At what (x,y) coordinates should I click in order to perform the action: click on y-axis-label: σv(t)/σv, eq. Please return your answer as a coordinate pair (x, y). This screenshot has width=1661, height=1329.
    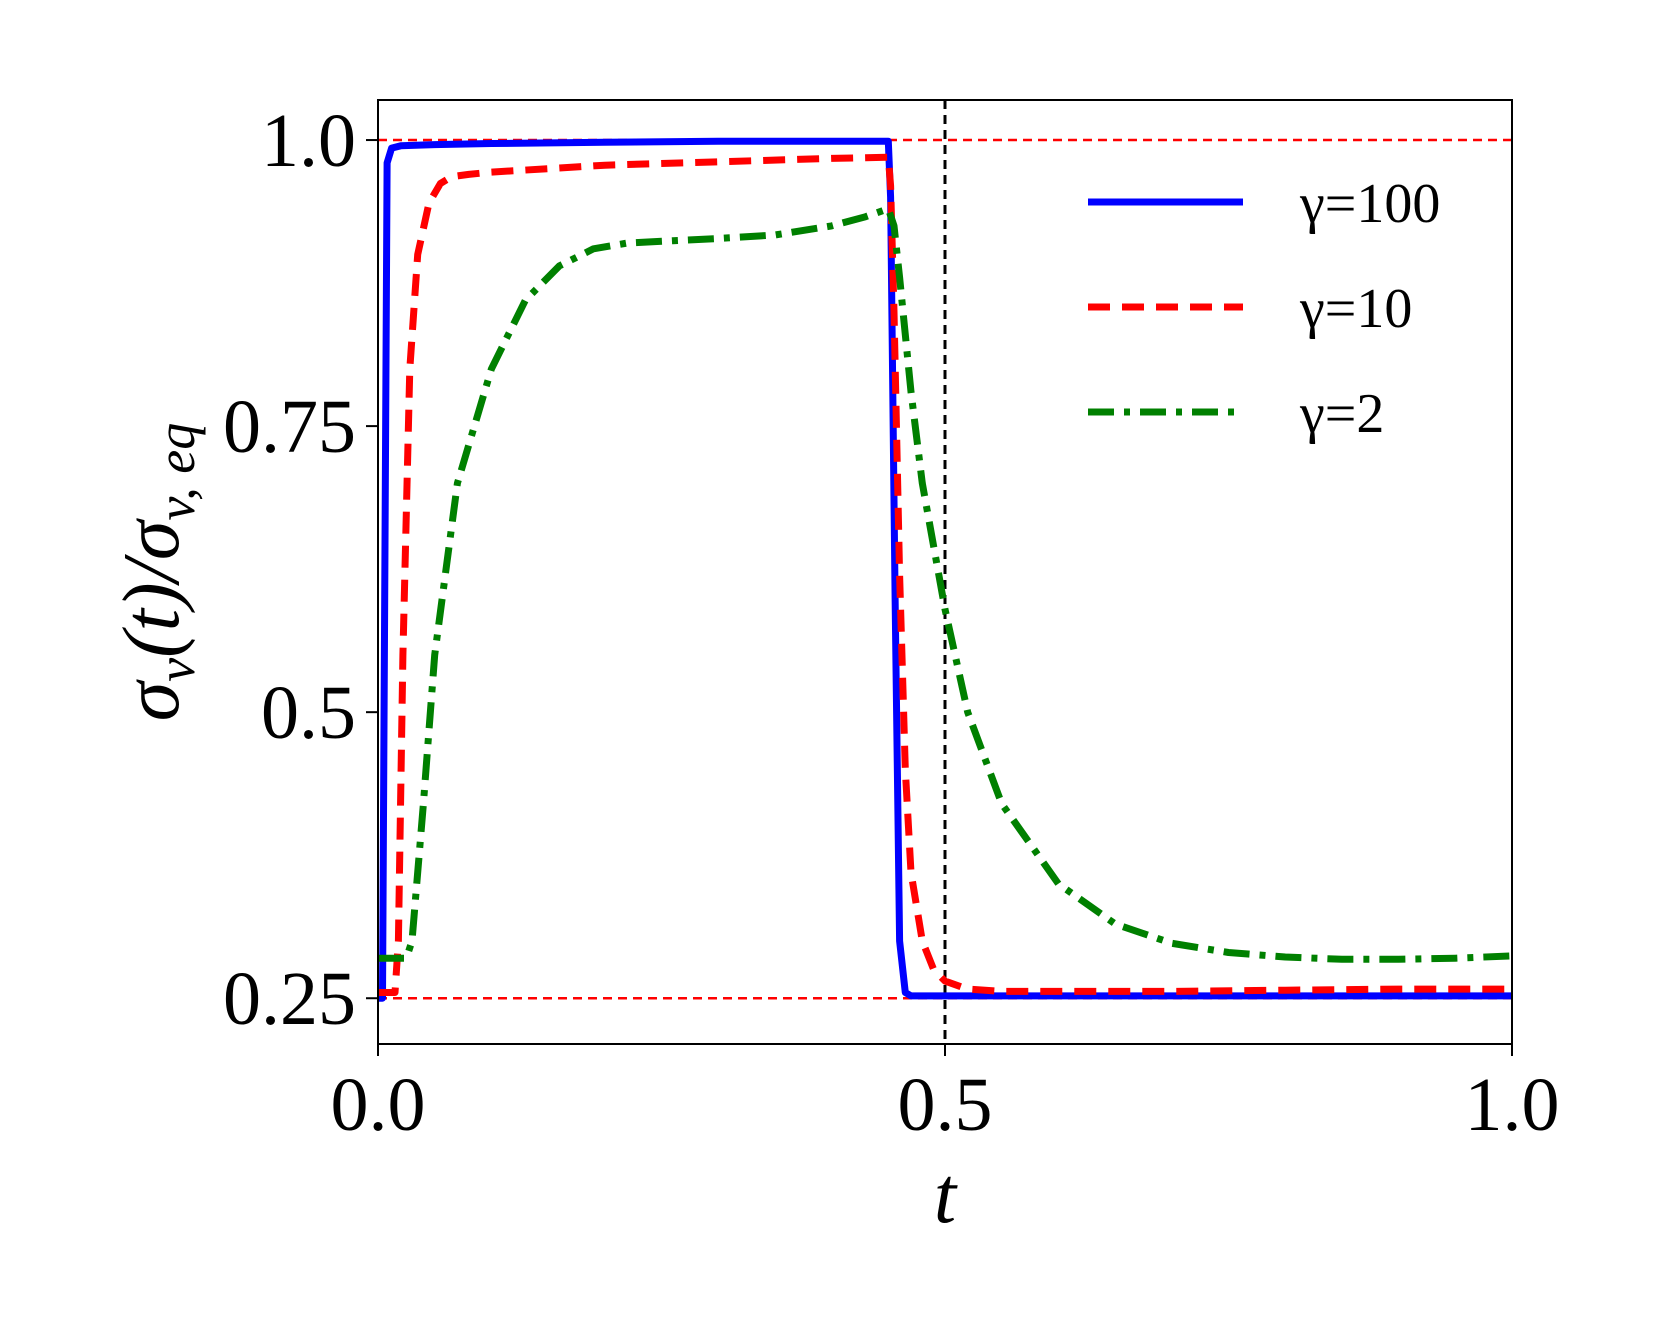
    Looking at the image, I should click on (157, 572).